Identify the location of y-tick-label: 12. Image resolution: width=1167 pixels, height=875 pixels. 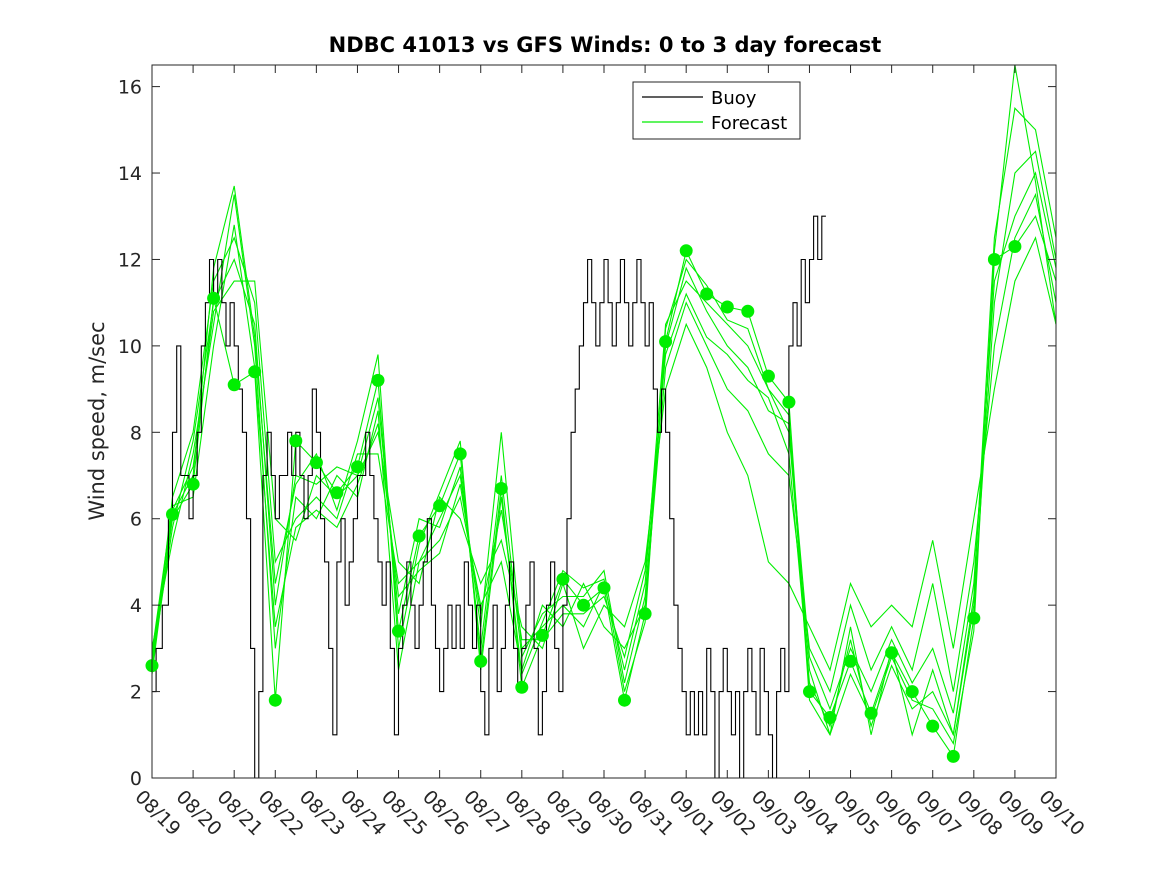
(130, 260).